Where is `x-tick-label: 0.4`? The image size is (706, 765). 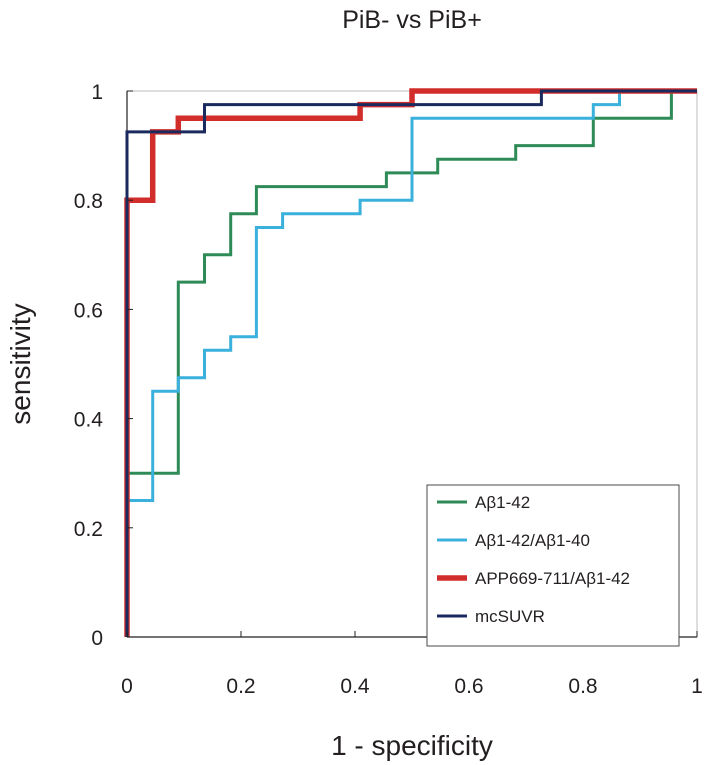 x-tick-label: 0.4 is located at coordinates (355, 686).